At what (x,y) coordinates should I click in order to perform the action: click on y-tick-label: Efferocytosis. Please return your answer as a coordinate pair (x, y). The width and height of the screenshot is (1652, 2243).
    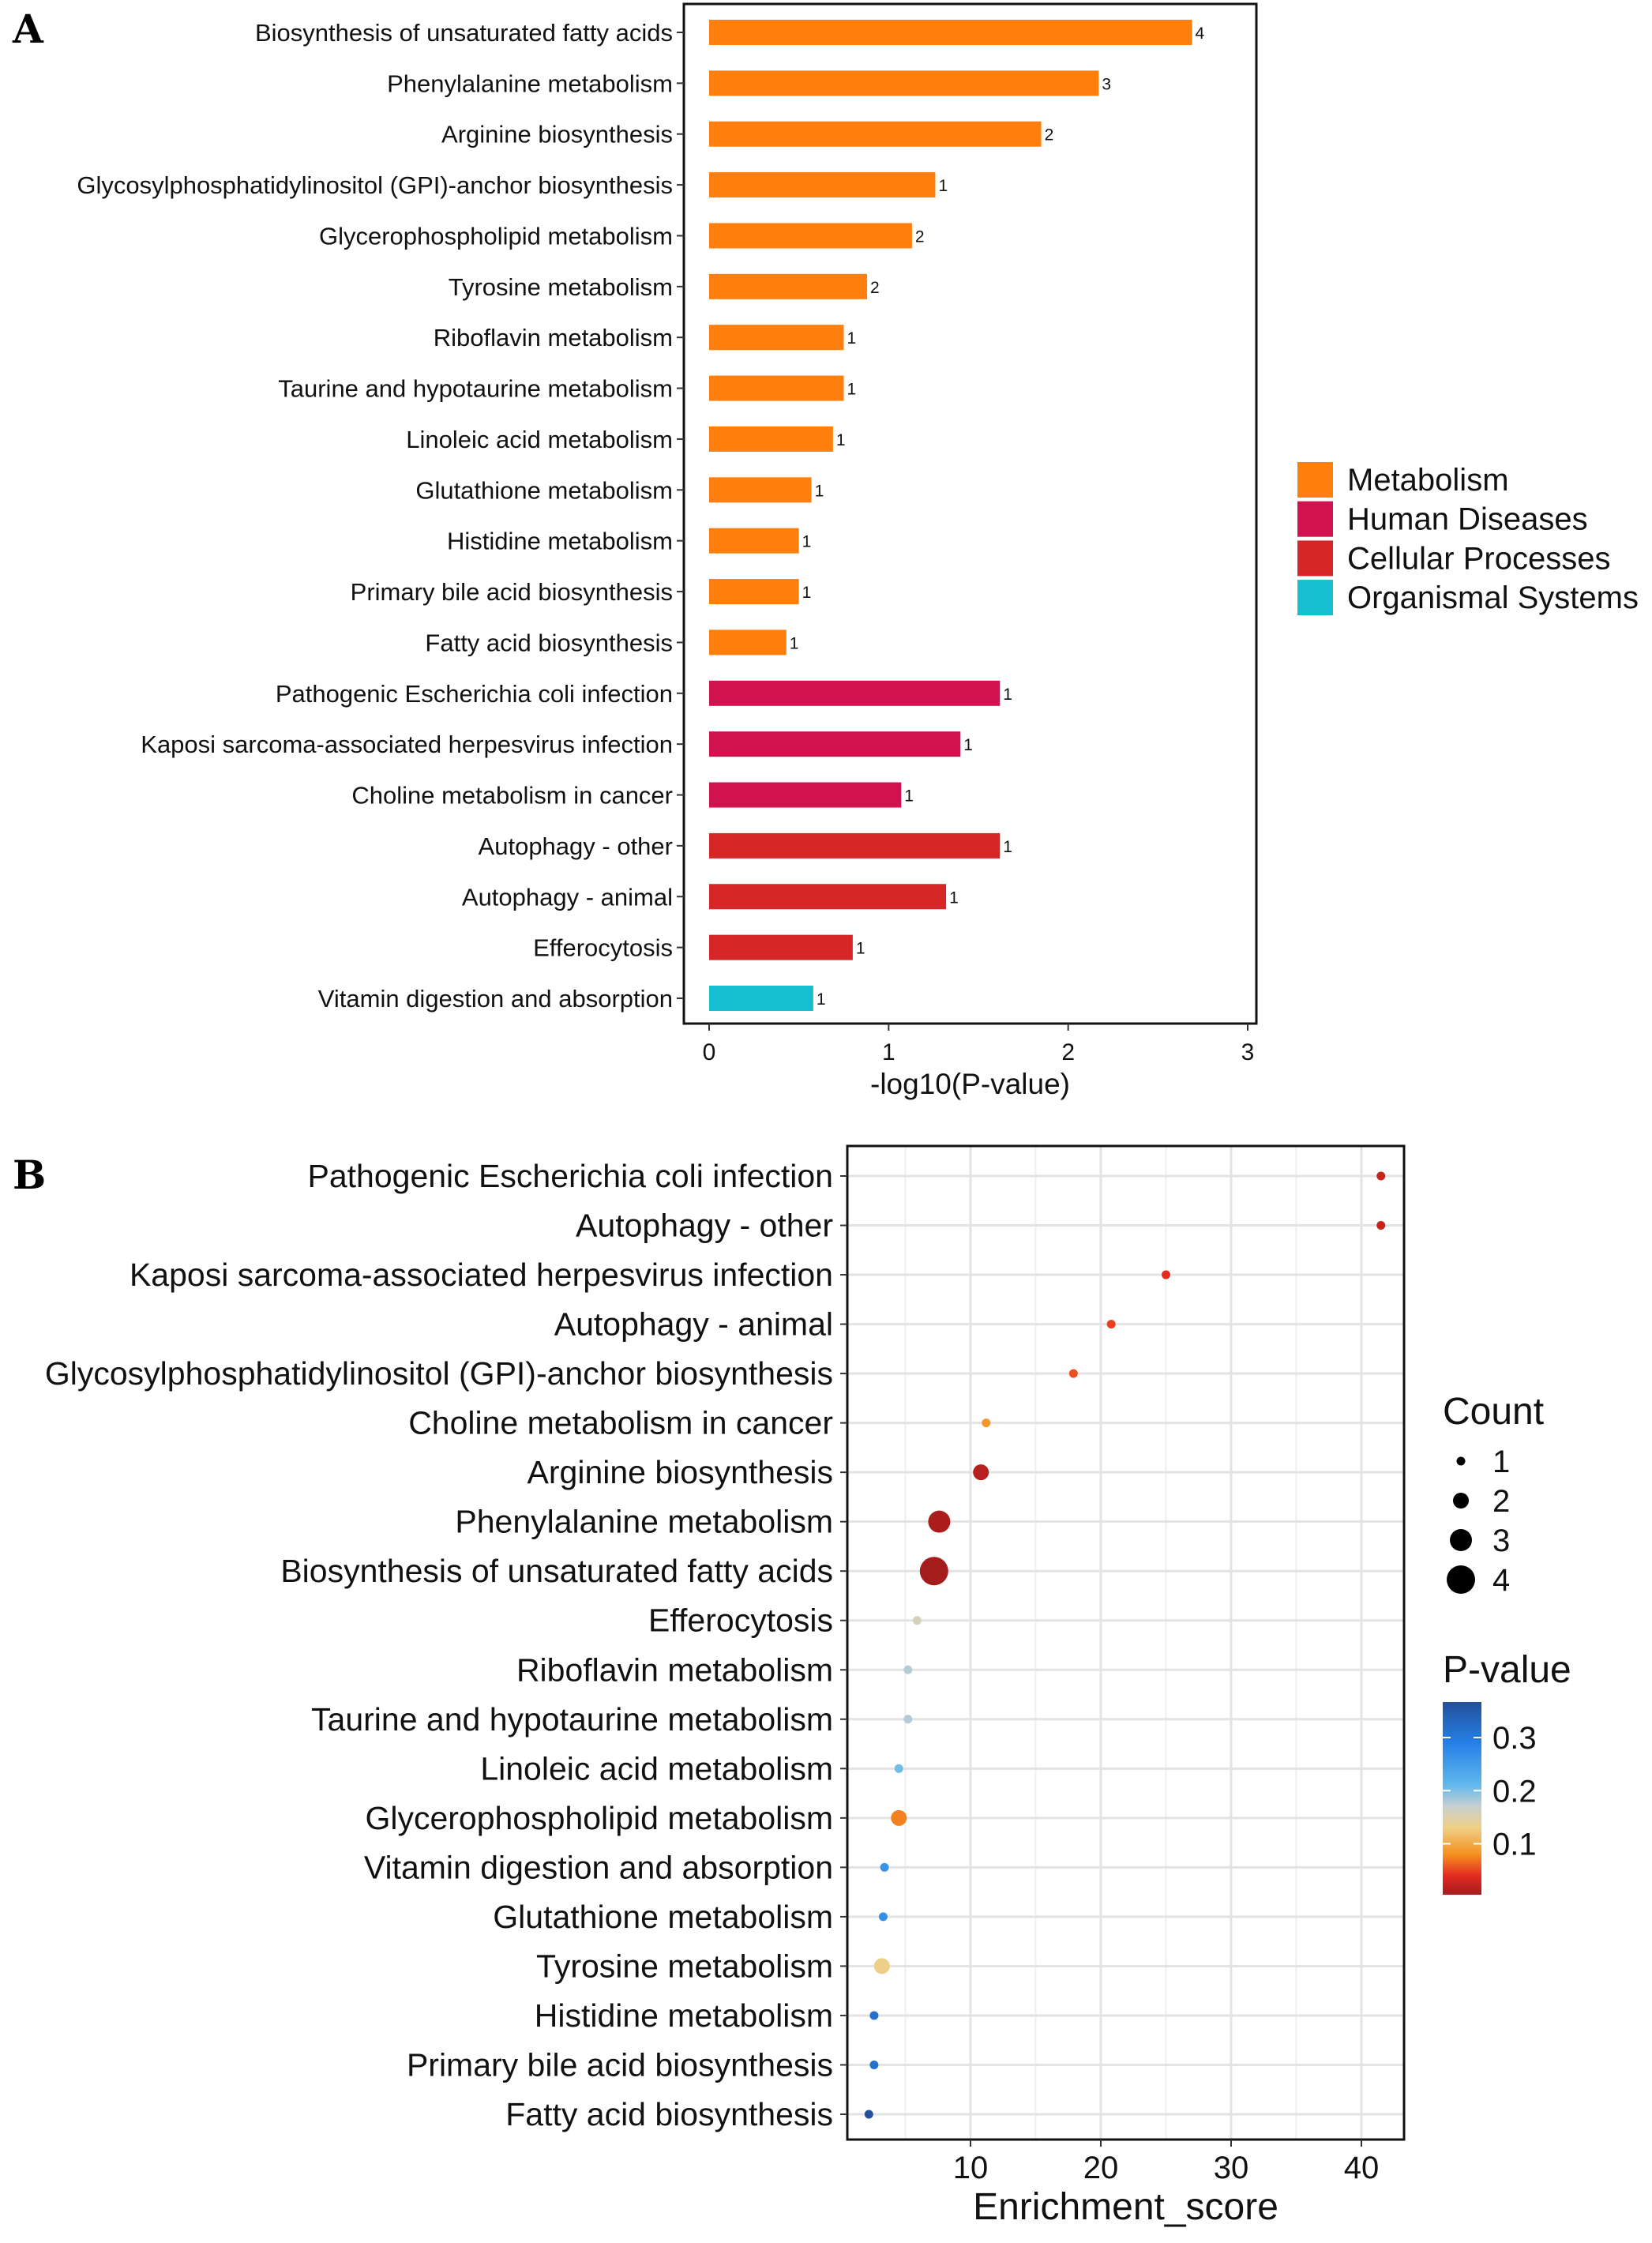
    Looking at the image, I should click on (740, 1621).